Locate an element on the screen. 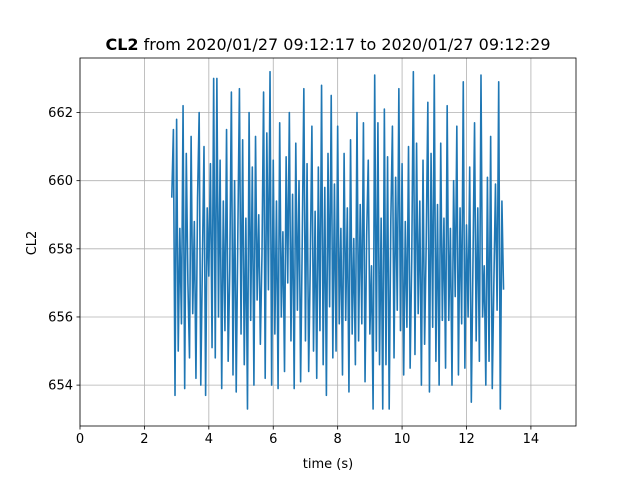 Image resolution: width=640 pixels, height=480 pixels. x-tick-label: 4 is located at coordinates (209, 439).